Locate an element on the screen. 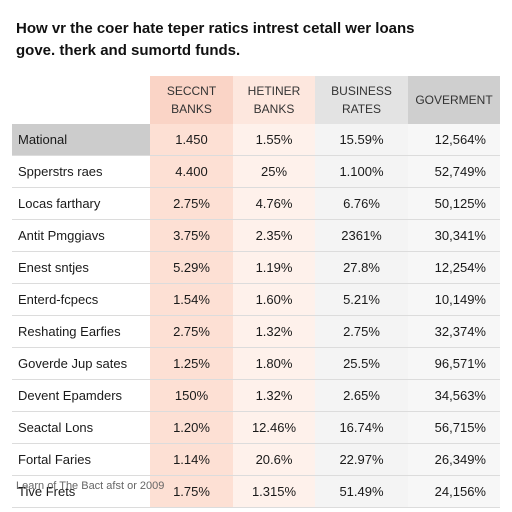 The image size is (512, 512). table-row: Tive Frets 1.75% 1.315% 51.49% 24,156% is located at coordinates (256, 491).